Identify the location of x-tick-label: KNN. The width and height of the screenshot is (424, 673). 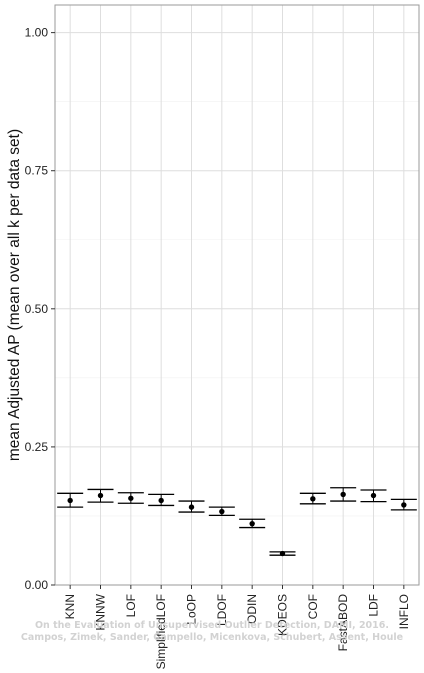
(70, 606).